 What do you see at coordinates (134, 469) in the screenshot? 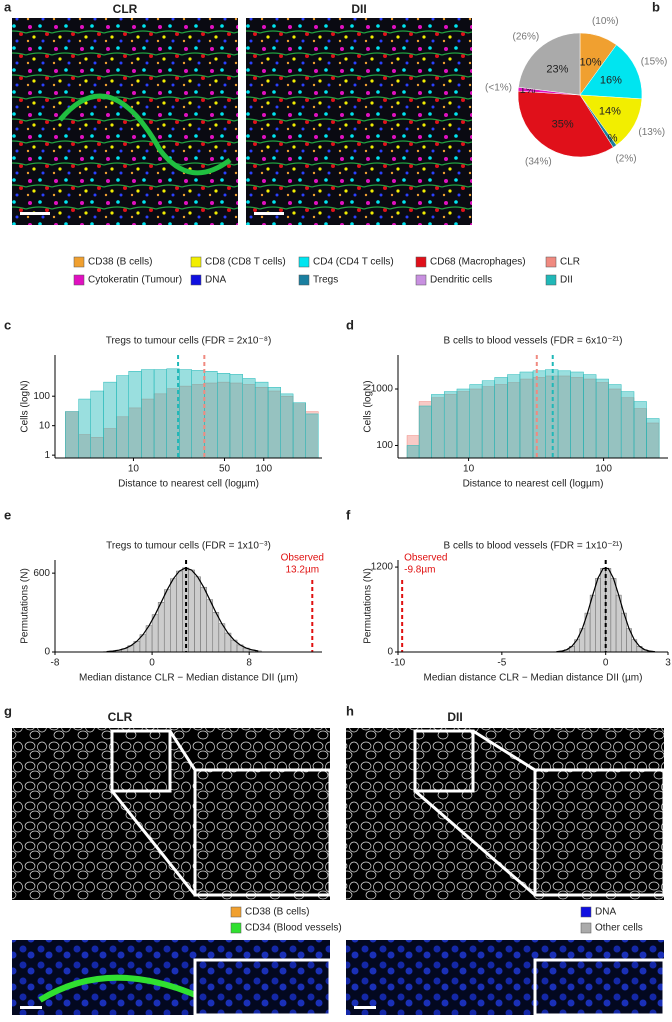
I see `x-tick-label: 10` at bounding box center [134, 469].